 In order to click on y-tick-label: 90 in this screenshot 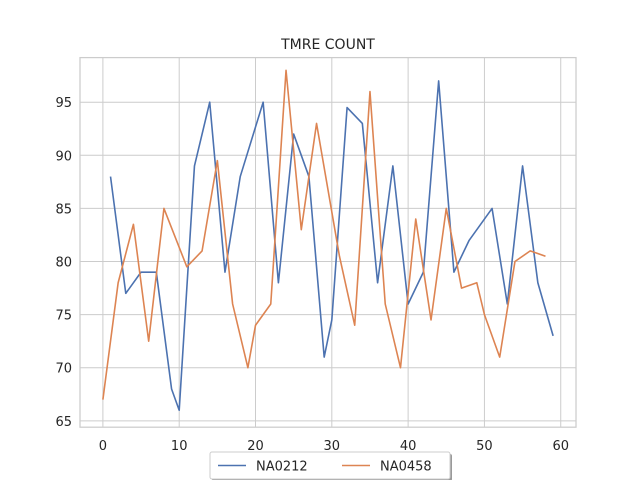, I will do `click(63, 156)`.